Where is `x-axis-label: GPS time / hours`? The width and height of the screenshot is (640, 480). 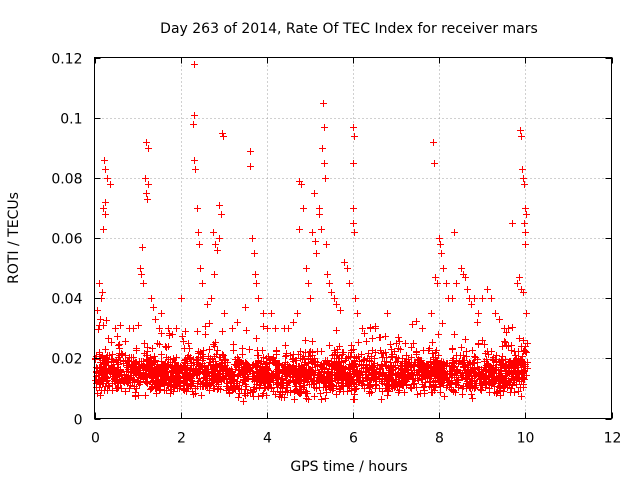 x-axis-label: GPS time / hours is located at coordinates (348, 467).